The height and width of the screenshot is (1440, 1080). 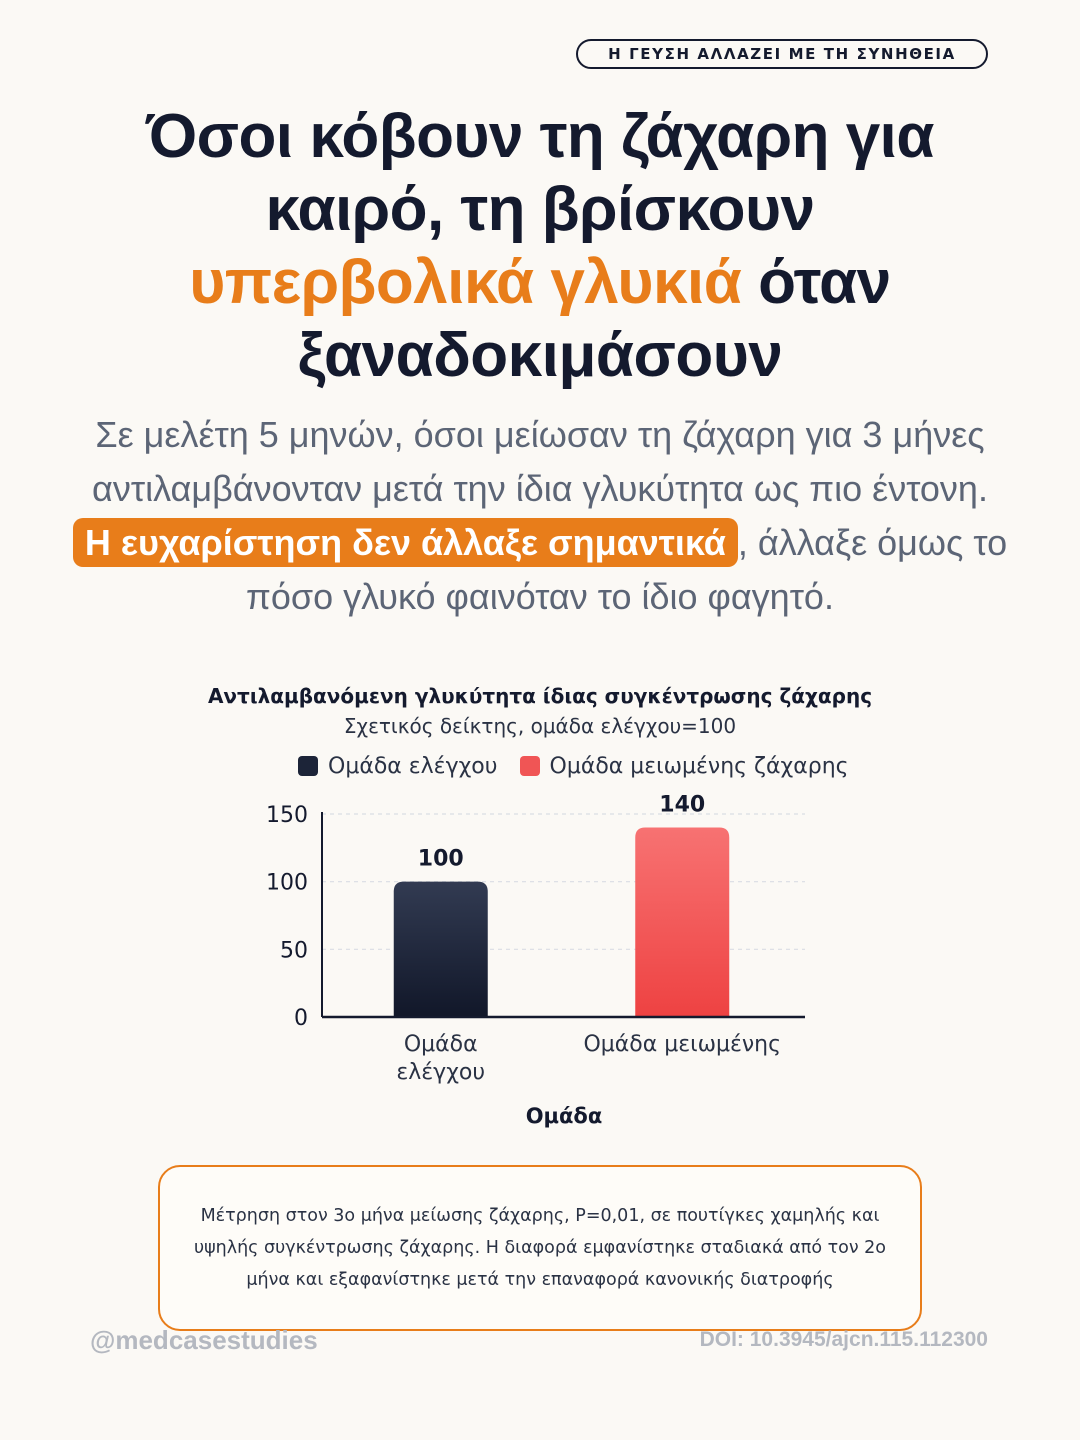 What do you see at coordinates (682, 805) in the screenshot?
I see `data-label-reduced: 140` at bounding box center [682, 805].